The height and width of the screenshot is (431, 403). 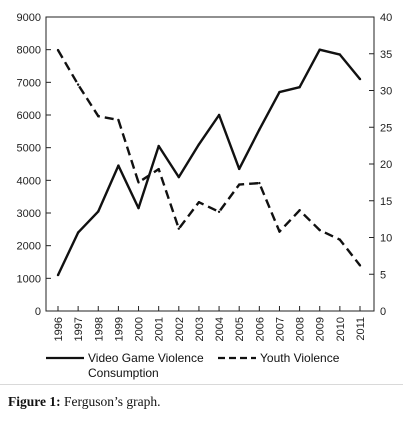 I want to click on x-tick-label: 2007, so click(x=280, y=329).